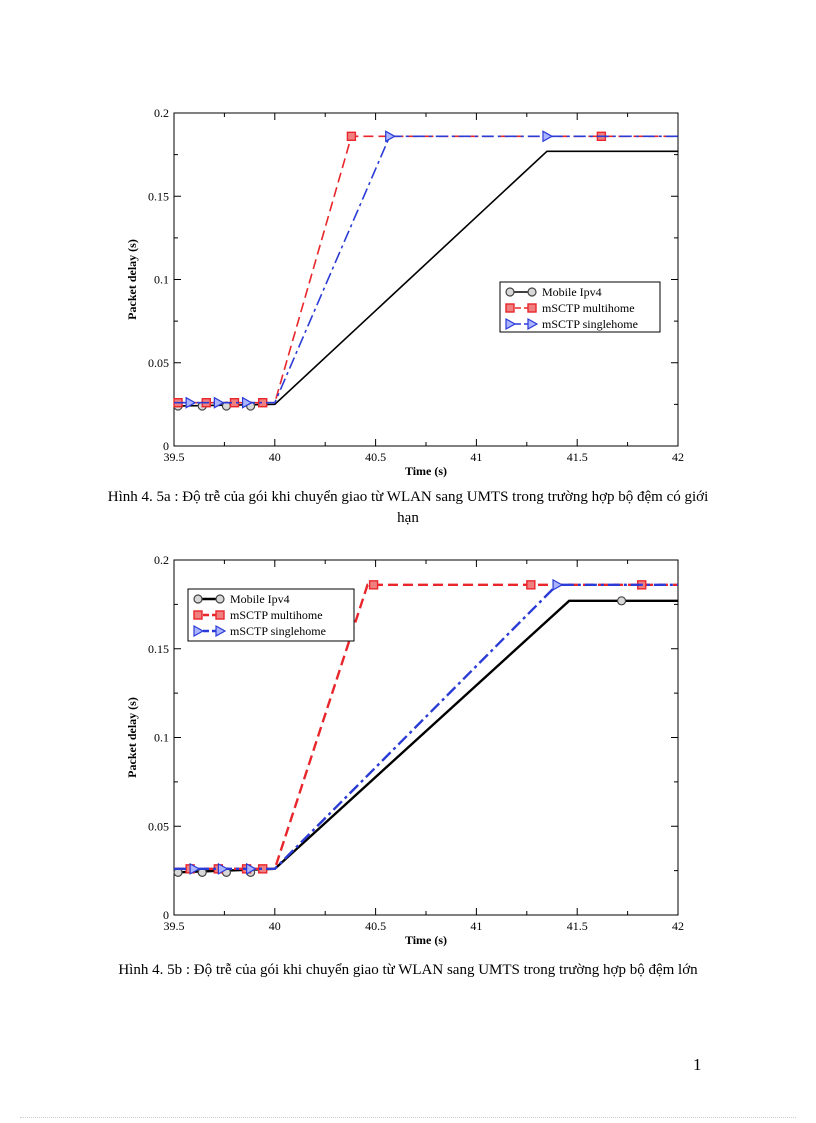  I want to click on footer-divider, so click(408, 1117).